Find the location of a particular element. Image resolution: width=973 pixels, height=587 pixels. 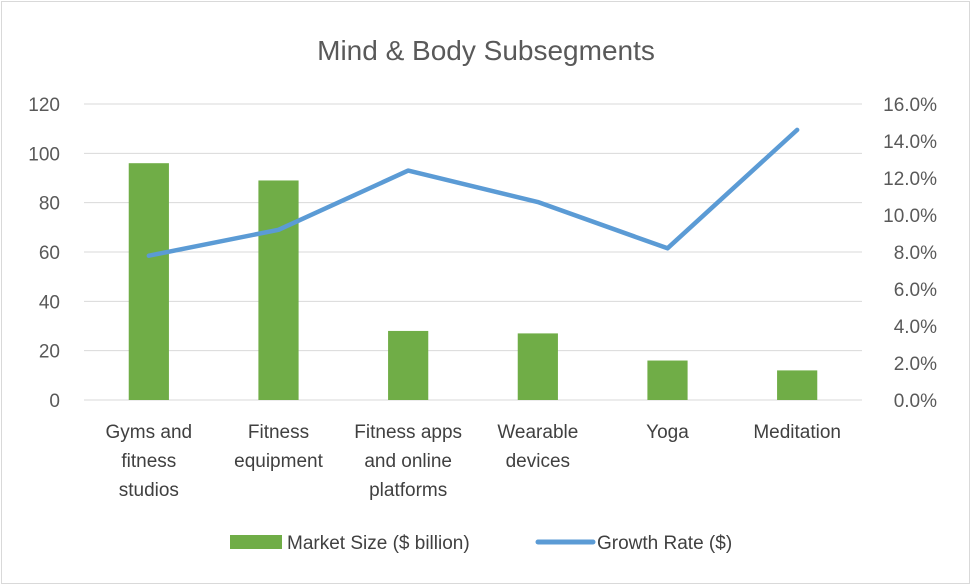

x-category-label: Wearable devices is located at coordinates (537, 447).